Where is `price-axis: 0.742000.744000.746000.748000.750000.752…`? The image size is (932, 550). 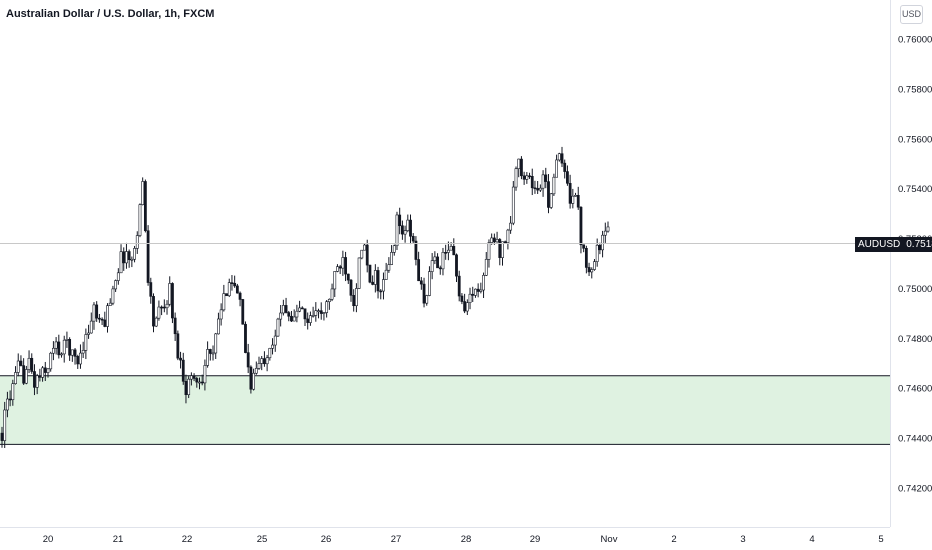 price-axis: 0.742000.744000.746000.748000.750000.752… is located at coordinates (915, 265).